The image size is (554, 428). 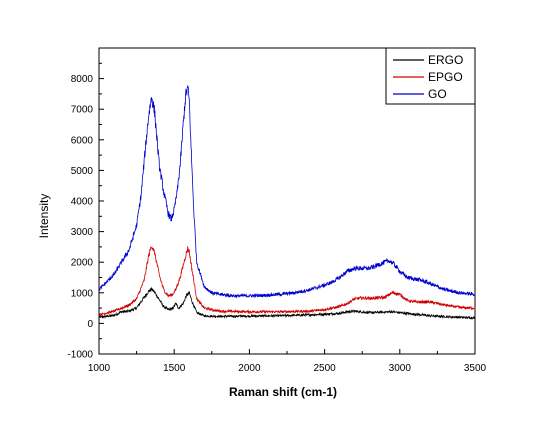 I want to click on y-tick-label: 3000, so click(x=82, y=232).